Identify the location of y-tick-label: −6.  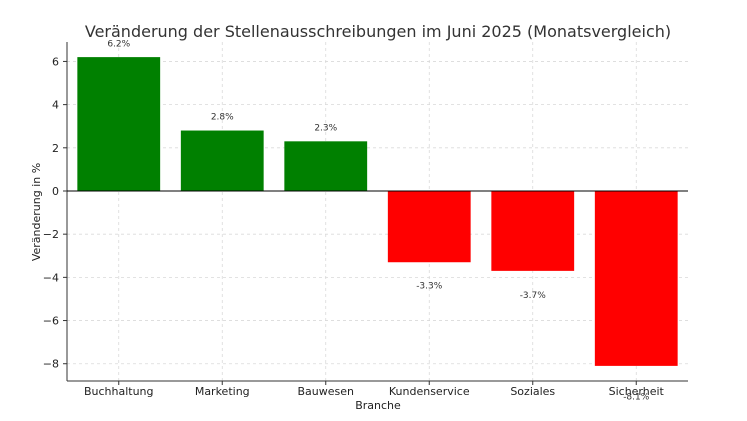
(51, 321).